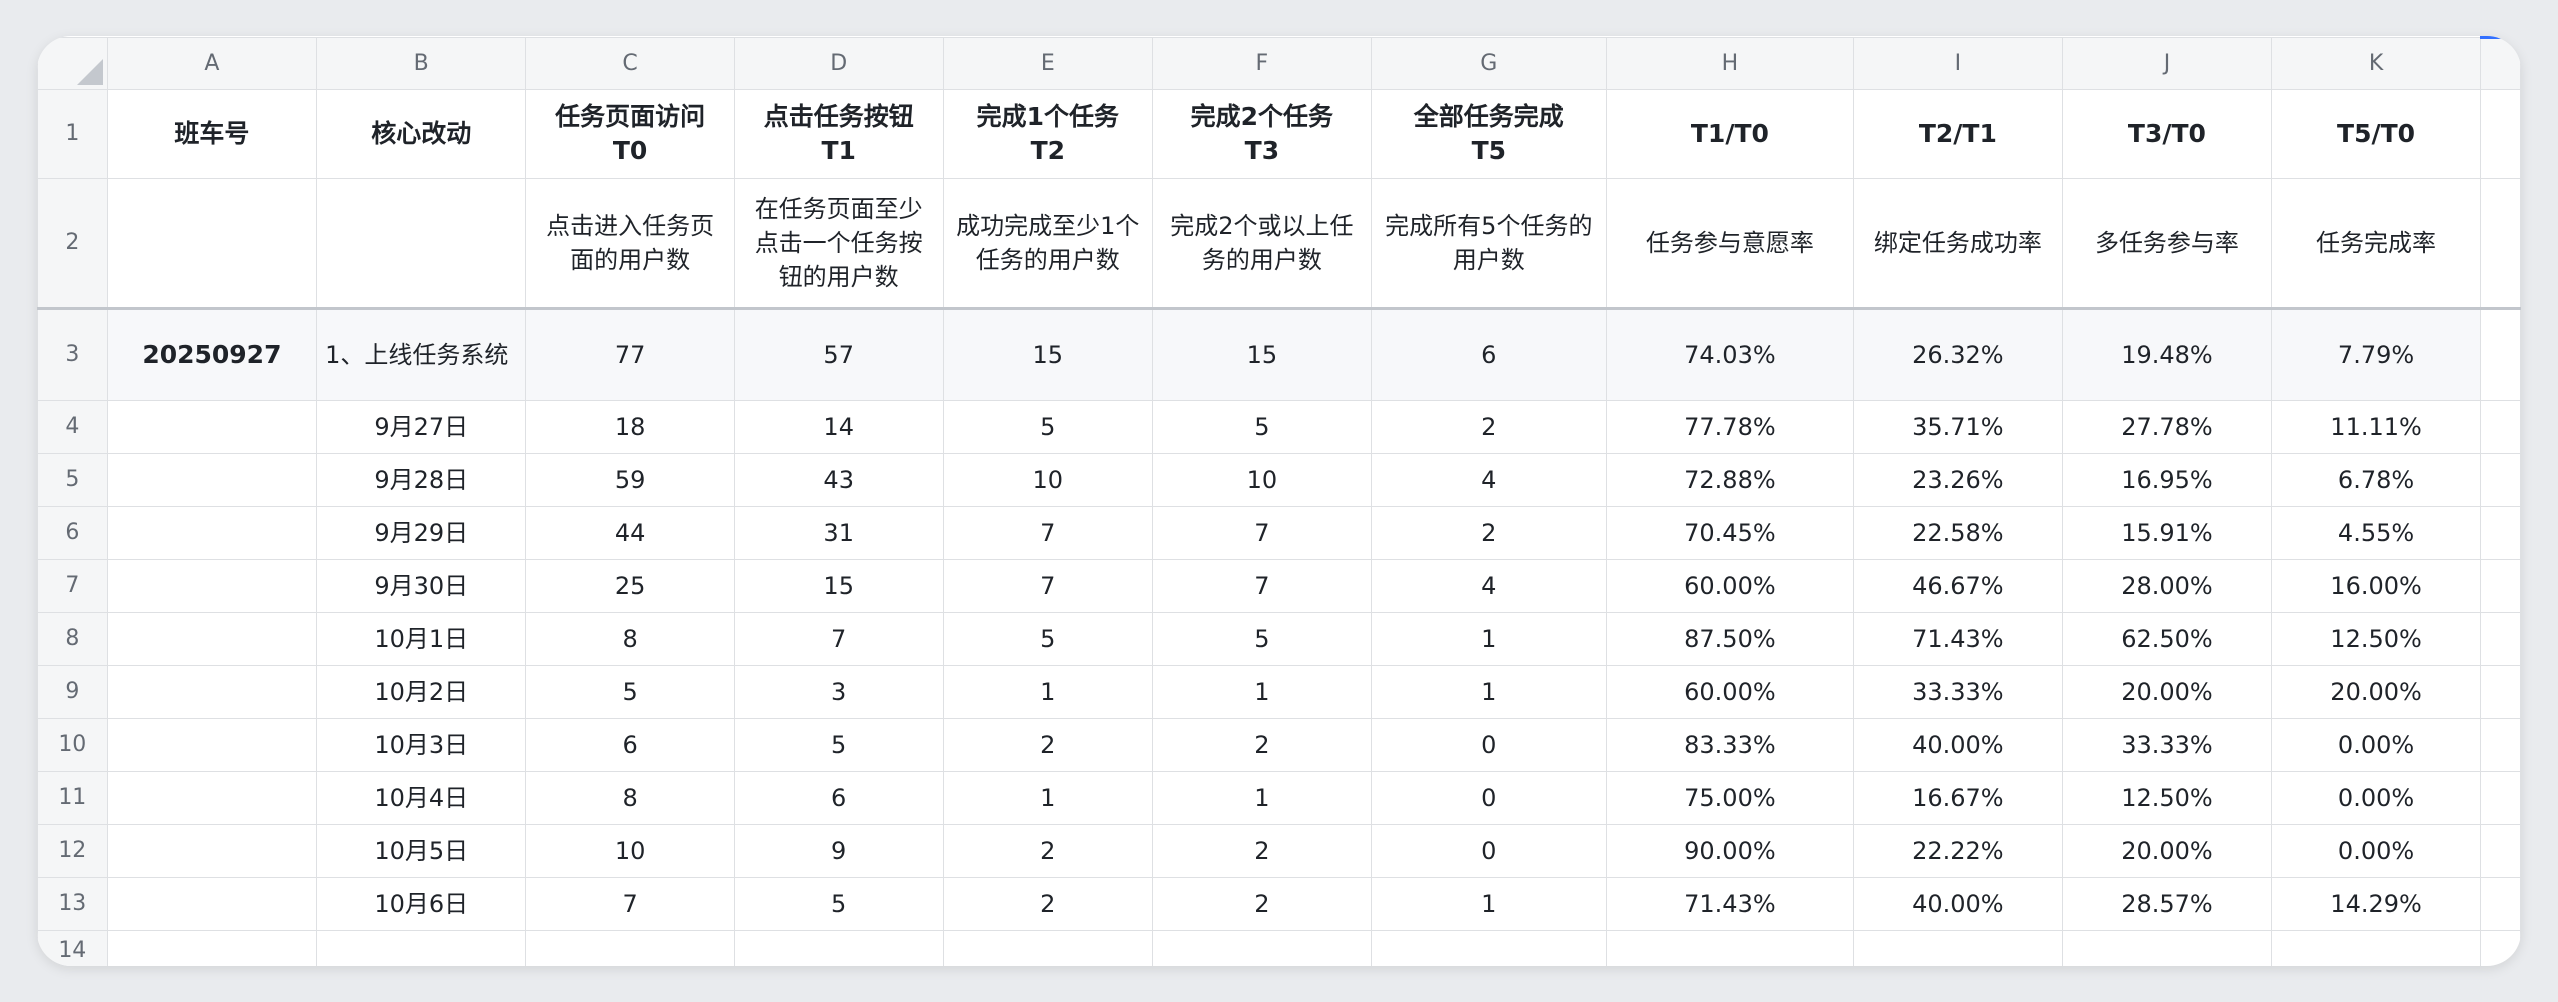 This screenshot has width=2558, height=1002. I want to click on header-cell: T1/T0, so click(1730, 134).